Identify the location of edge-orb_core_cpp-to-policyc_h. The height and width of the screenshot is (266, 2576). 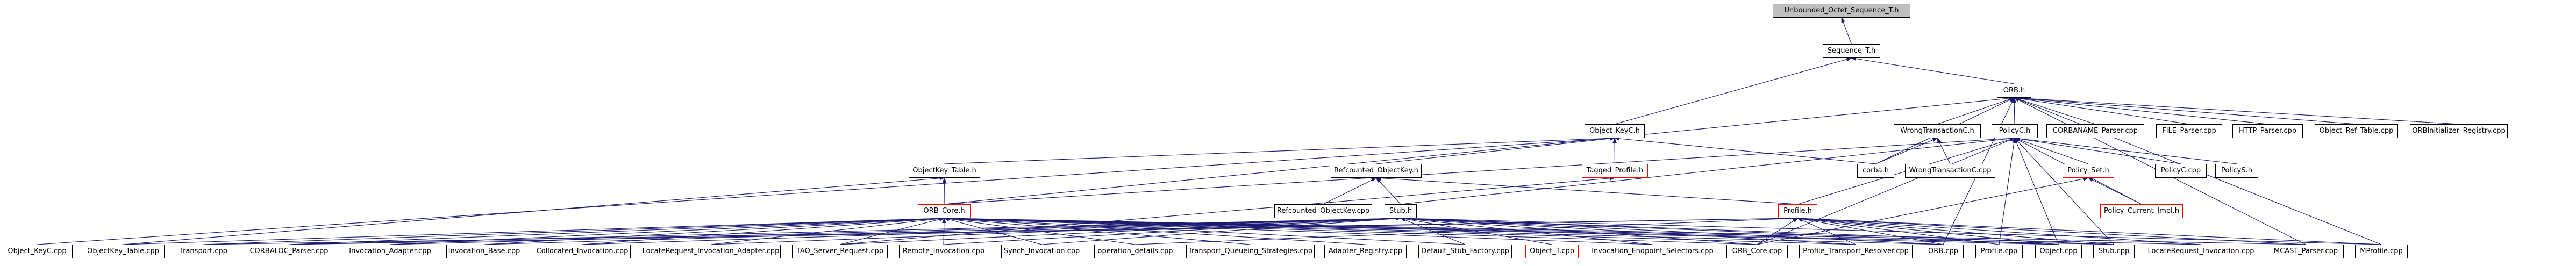
(1886, 191).